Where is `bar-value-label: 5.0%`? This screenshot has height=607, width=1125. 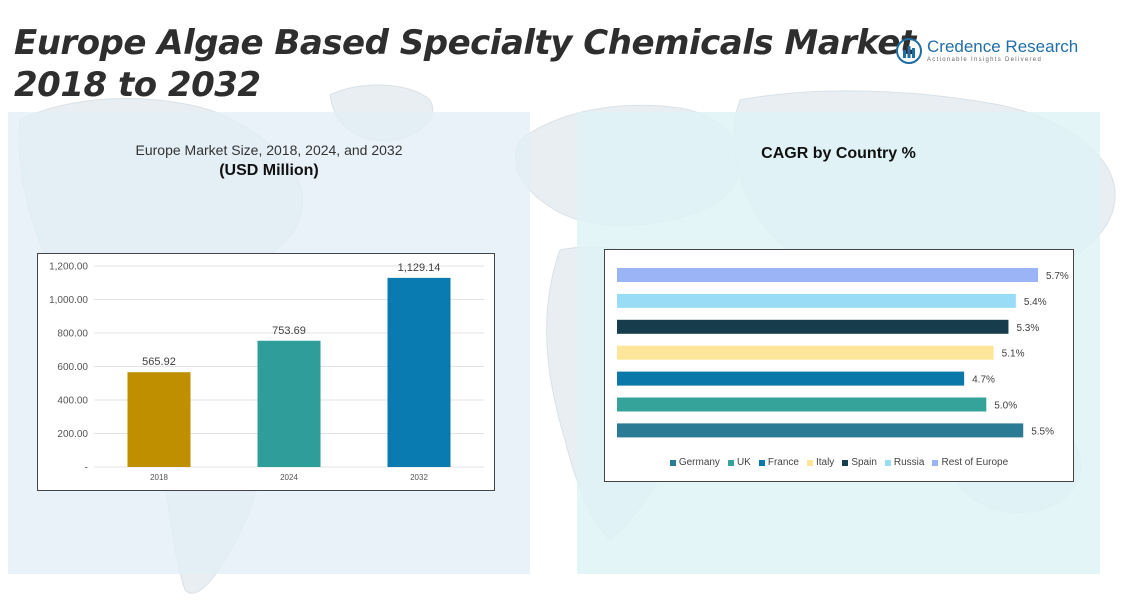
bar-value-label: 5.0% is located at coordinates (1005, 406).